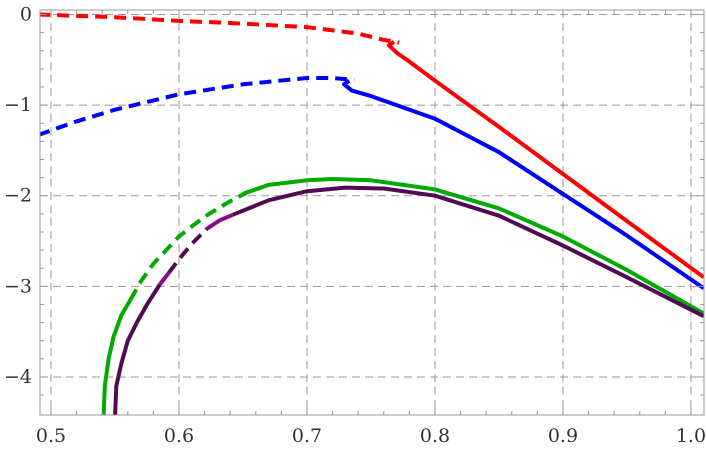  Describe the element at coordinates (197, 106) in the screenshot. I see `series-1-dashed-segment` at that location.